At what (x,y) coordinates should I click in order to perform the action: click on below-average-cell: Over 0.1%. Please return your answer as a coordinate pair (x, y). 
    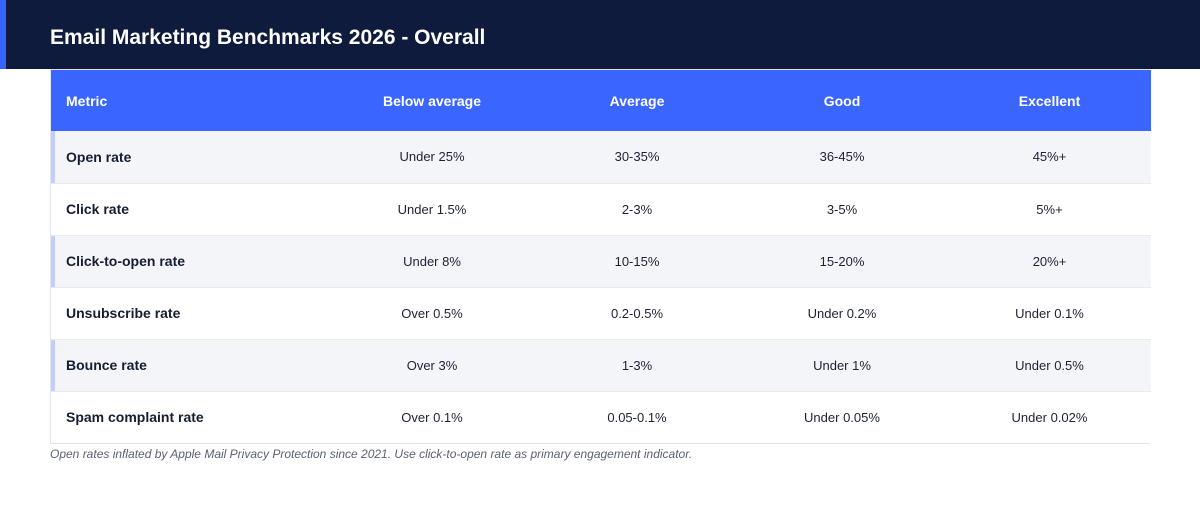
    Looking at the image, I should click on (432, 417).